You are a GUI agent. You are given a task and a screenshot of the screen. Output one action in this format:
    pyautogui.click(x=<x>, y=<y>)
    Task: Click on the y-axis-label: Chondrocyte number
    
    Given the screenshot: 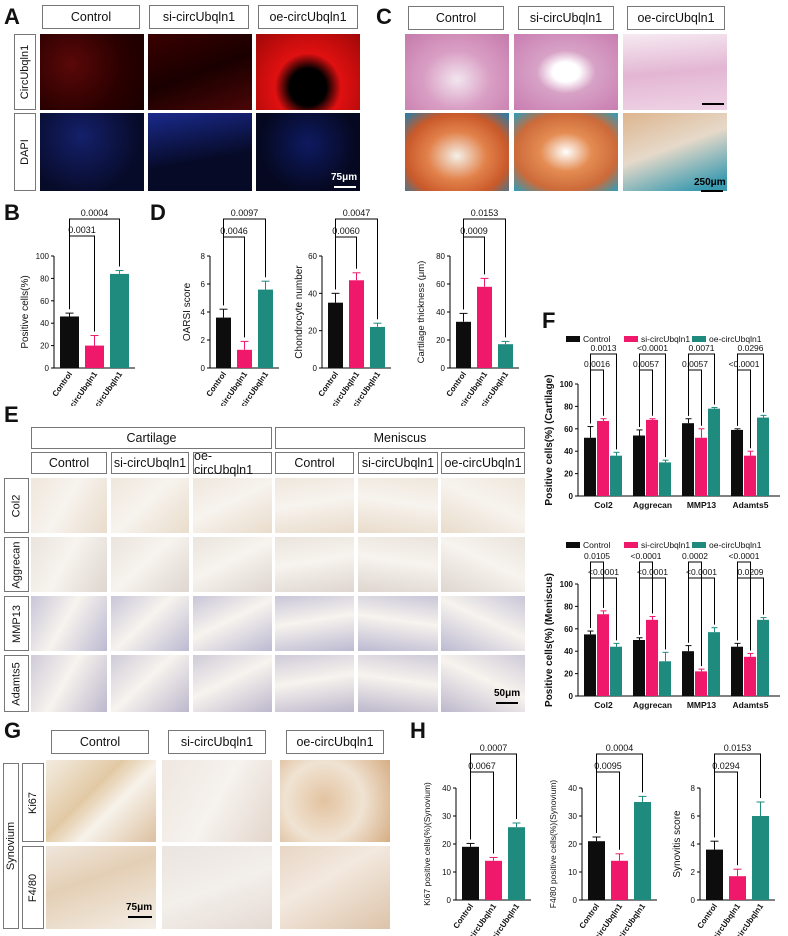 What is the action you would take?
    pyautogui.click(x=299, y=312)
    